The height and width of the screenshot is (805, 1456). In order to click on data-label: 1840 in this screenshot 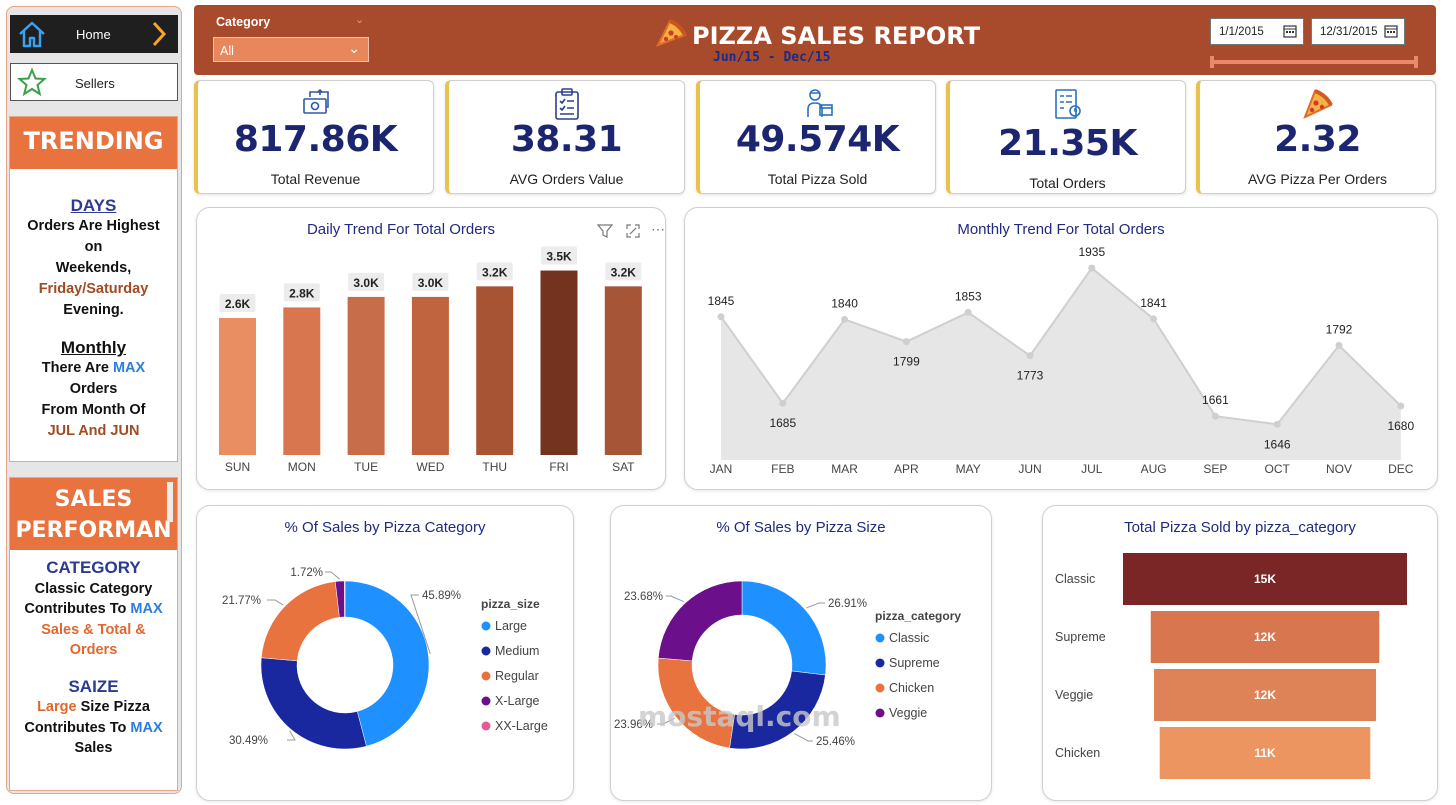, I will do `click(844, 303)`.